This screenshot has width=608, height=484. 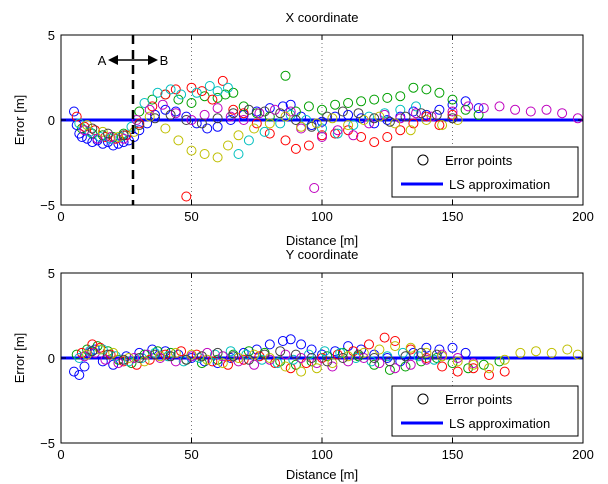 I want to click on divider-annotation: A B, so click(x=133, y=120).